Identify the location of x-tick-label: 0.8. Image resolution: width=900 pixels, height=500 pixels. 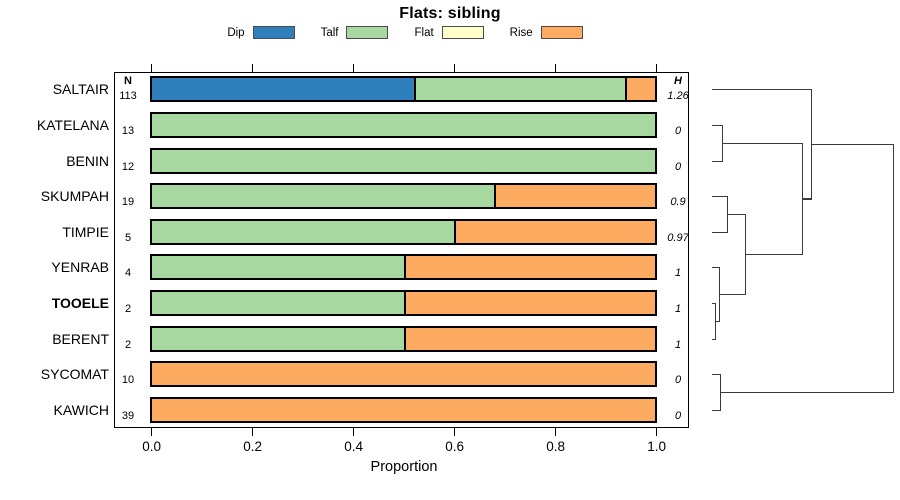
(556, 446).